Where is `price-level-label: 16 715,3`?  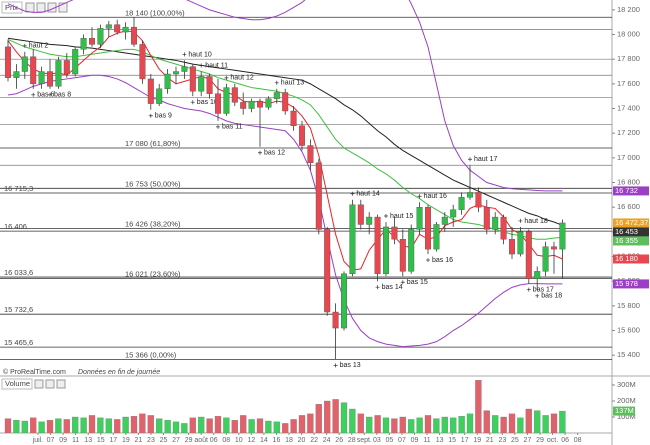 price-level-label: 16 715,3 is located at coordinates (18, 188).